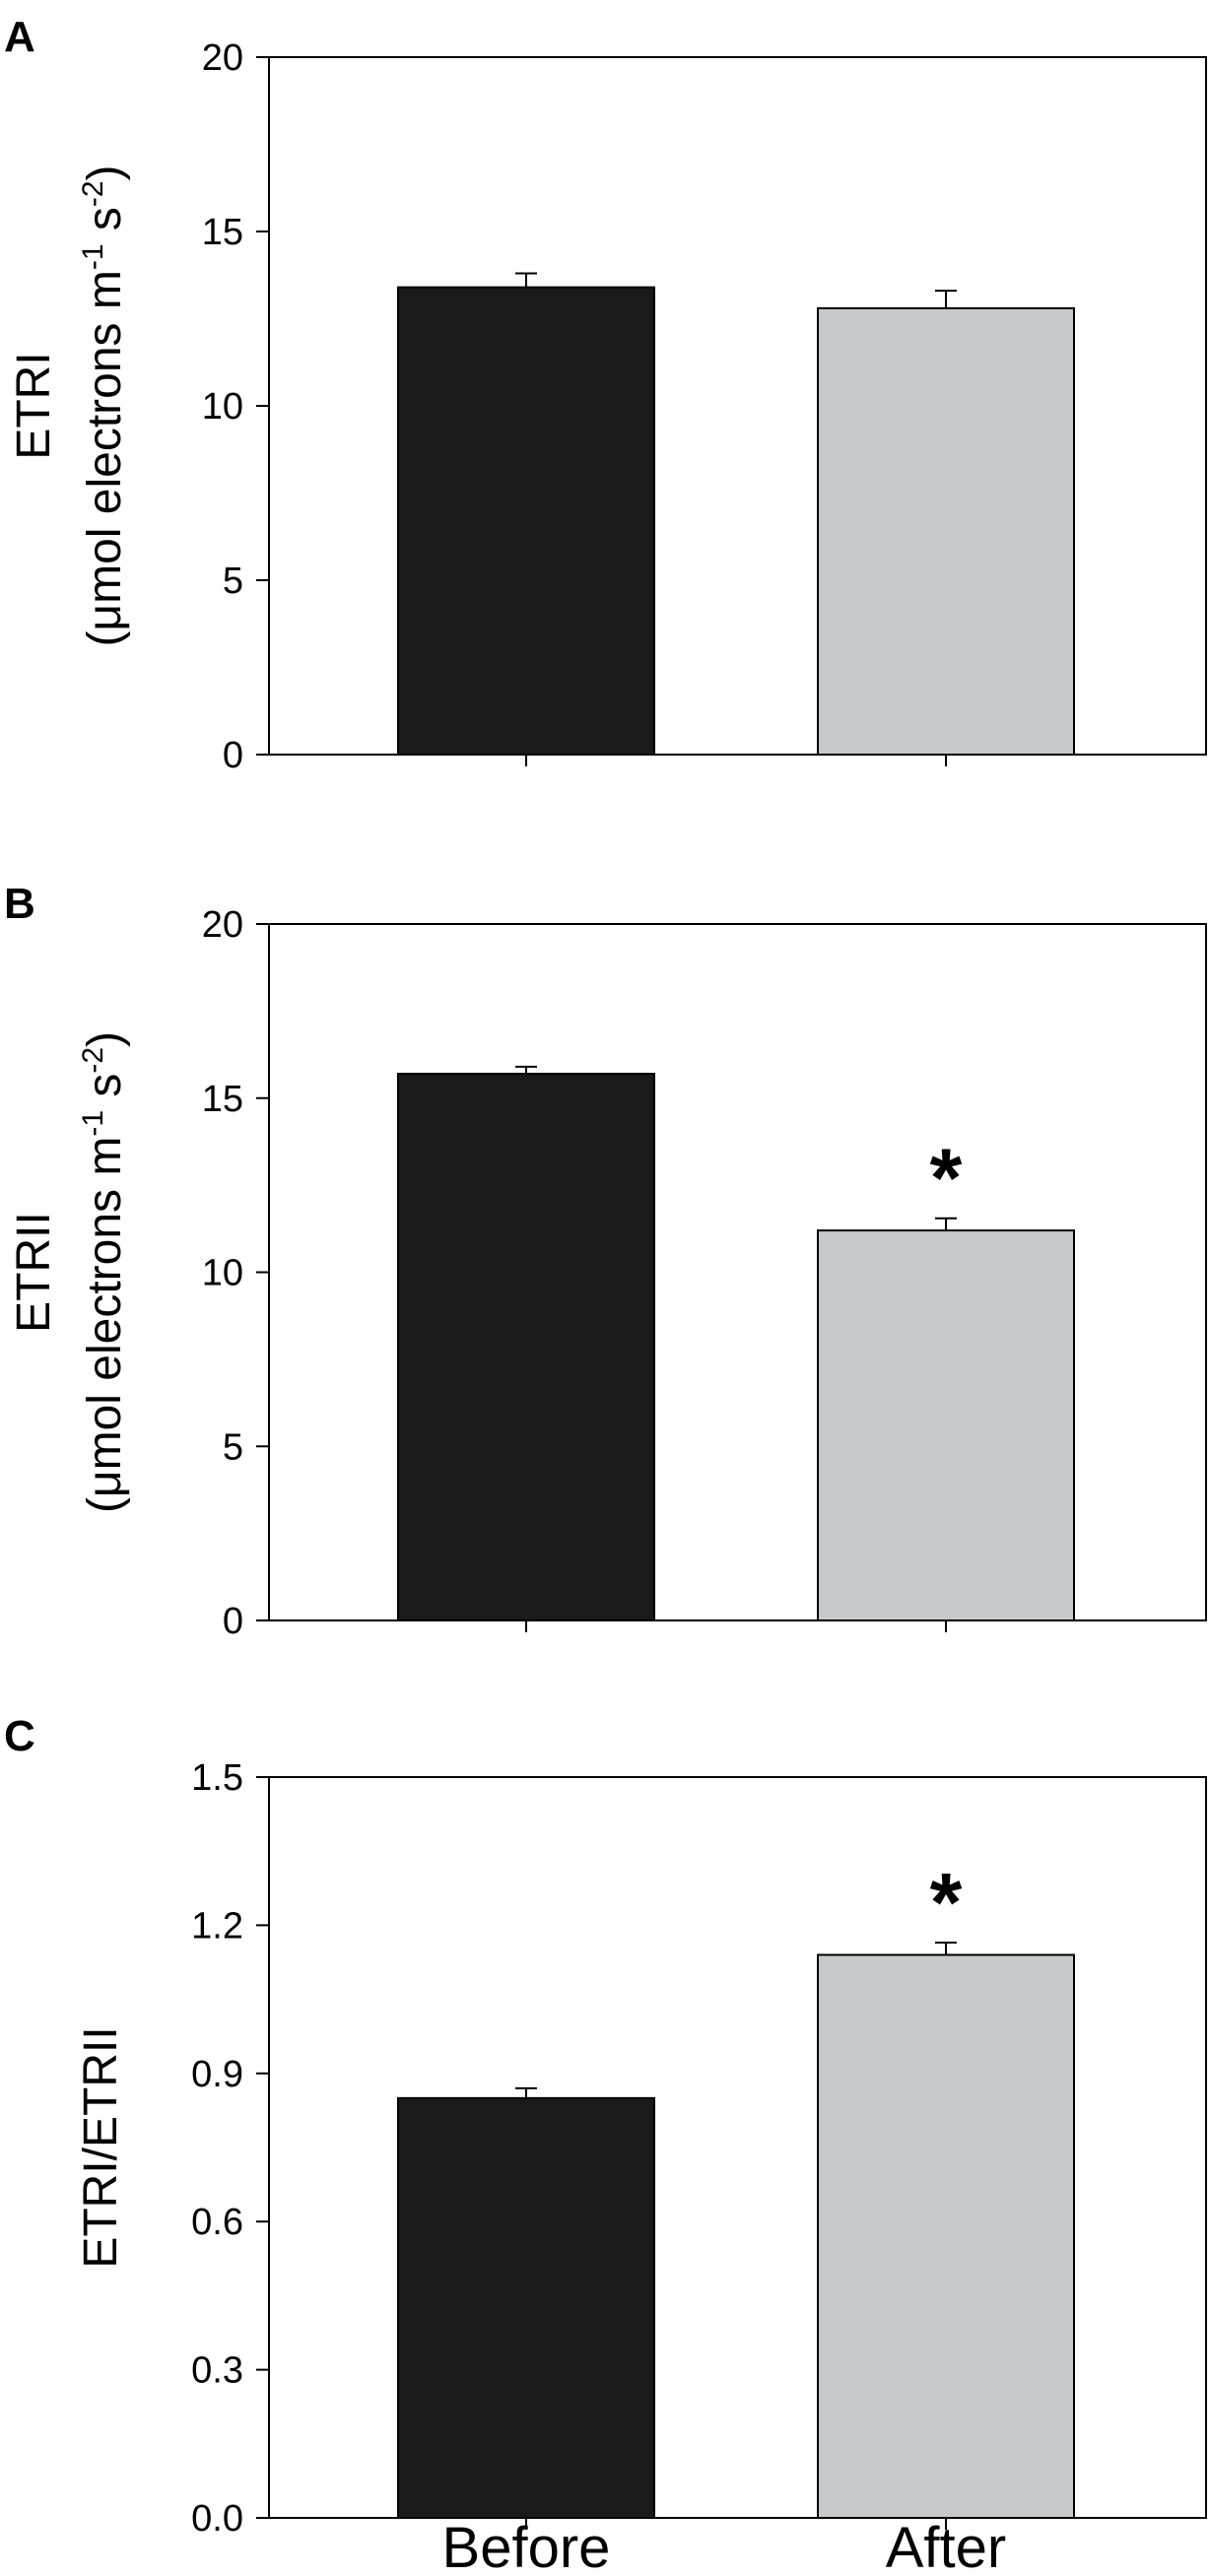 This screenshot has width=1210, height=2576. I want to click on y-tick-label: 0.3, so click(217, 2371).